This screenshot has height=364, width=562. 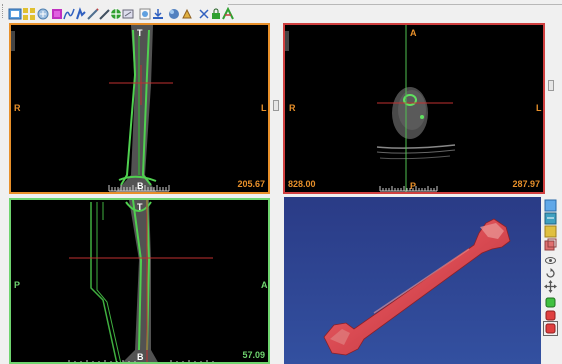 I want to click on layout-1x1-icon, so click(x=15, y=14).